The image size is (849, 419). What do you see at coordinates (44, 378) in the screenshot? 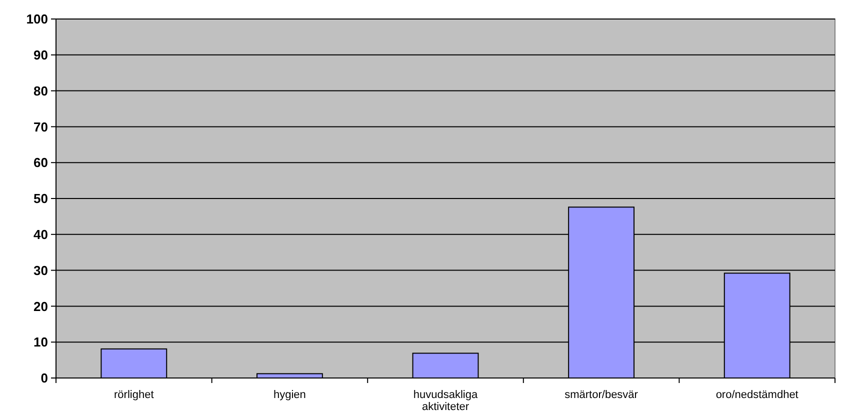
I see `y-tick-label: 0` at bounding box center [44, 378].